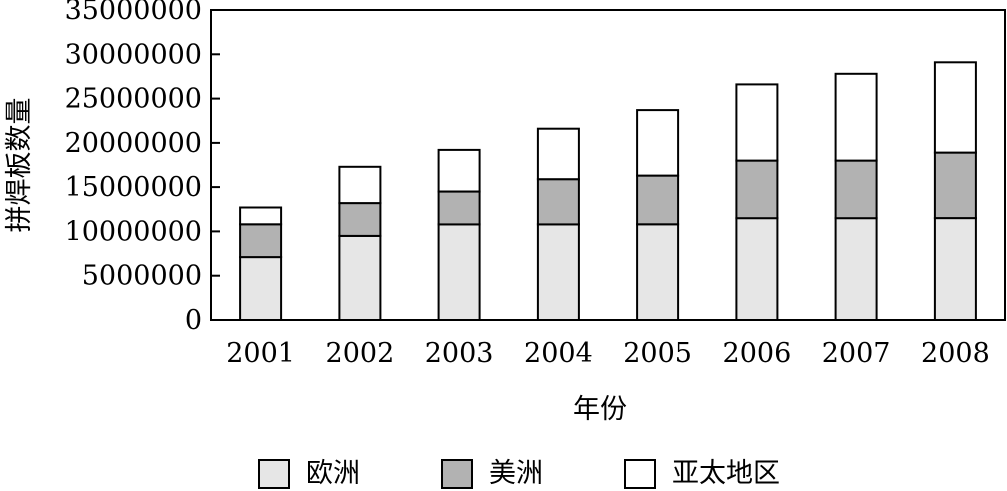 The width and height of the screenshot is (1007, 491). I want to click on y-tick-label: 15000000, so click(133, 187).